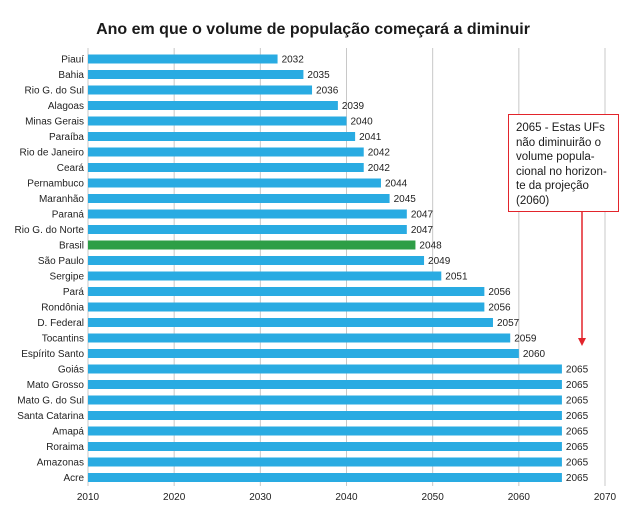 The height and width of the screenshot is (517, 627). I want to click on value-label: 2049, so click(439, 261).